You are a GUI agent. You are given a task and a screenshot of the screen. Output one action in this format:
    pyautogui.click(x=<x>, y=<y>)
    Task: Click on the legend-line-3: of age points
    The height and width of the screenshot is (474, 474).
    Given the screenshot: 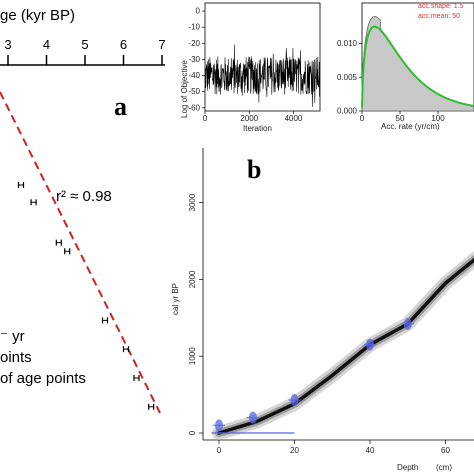 What is the action you would take?
    pyautogui.click(x=43, y=378)
    